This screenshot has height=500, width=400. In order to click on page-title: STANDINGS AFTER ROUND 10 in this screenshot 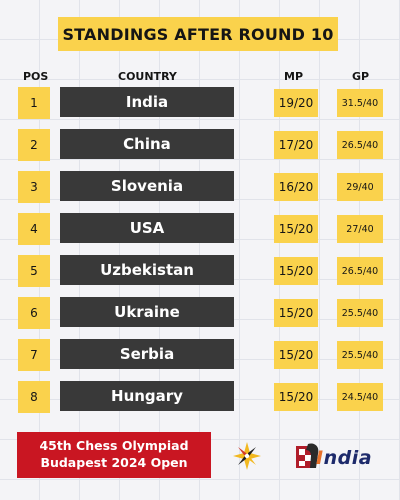, I will do `click(198, 34)`.